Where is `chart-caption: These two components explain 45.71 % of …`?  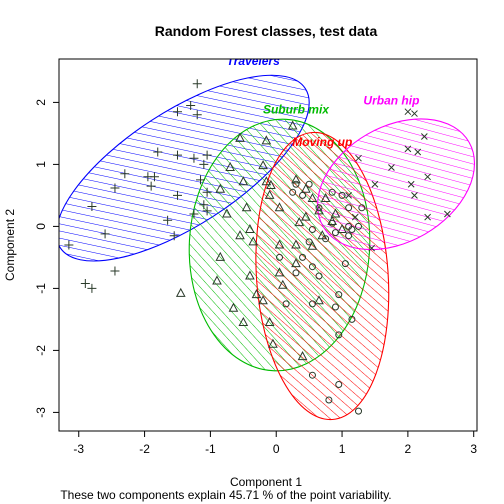
chart-caption: These two components explain 45.71 % of … is located at coordinates (225, 495).